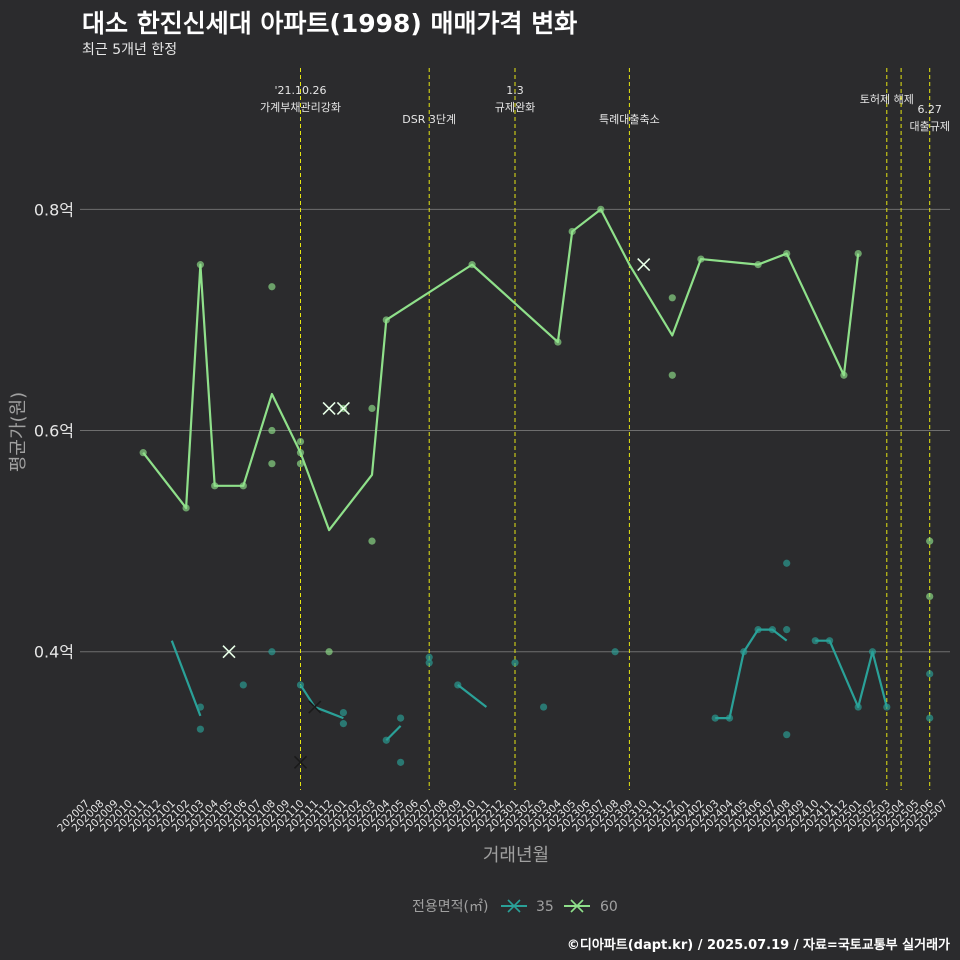 This screenshot has height=960, width=960. Describe the element at coordinates (54, 209) in the screenshot. I see `y-tick-label: 0.8억` at that location.